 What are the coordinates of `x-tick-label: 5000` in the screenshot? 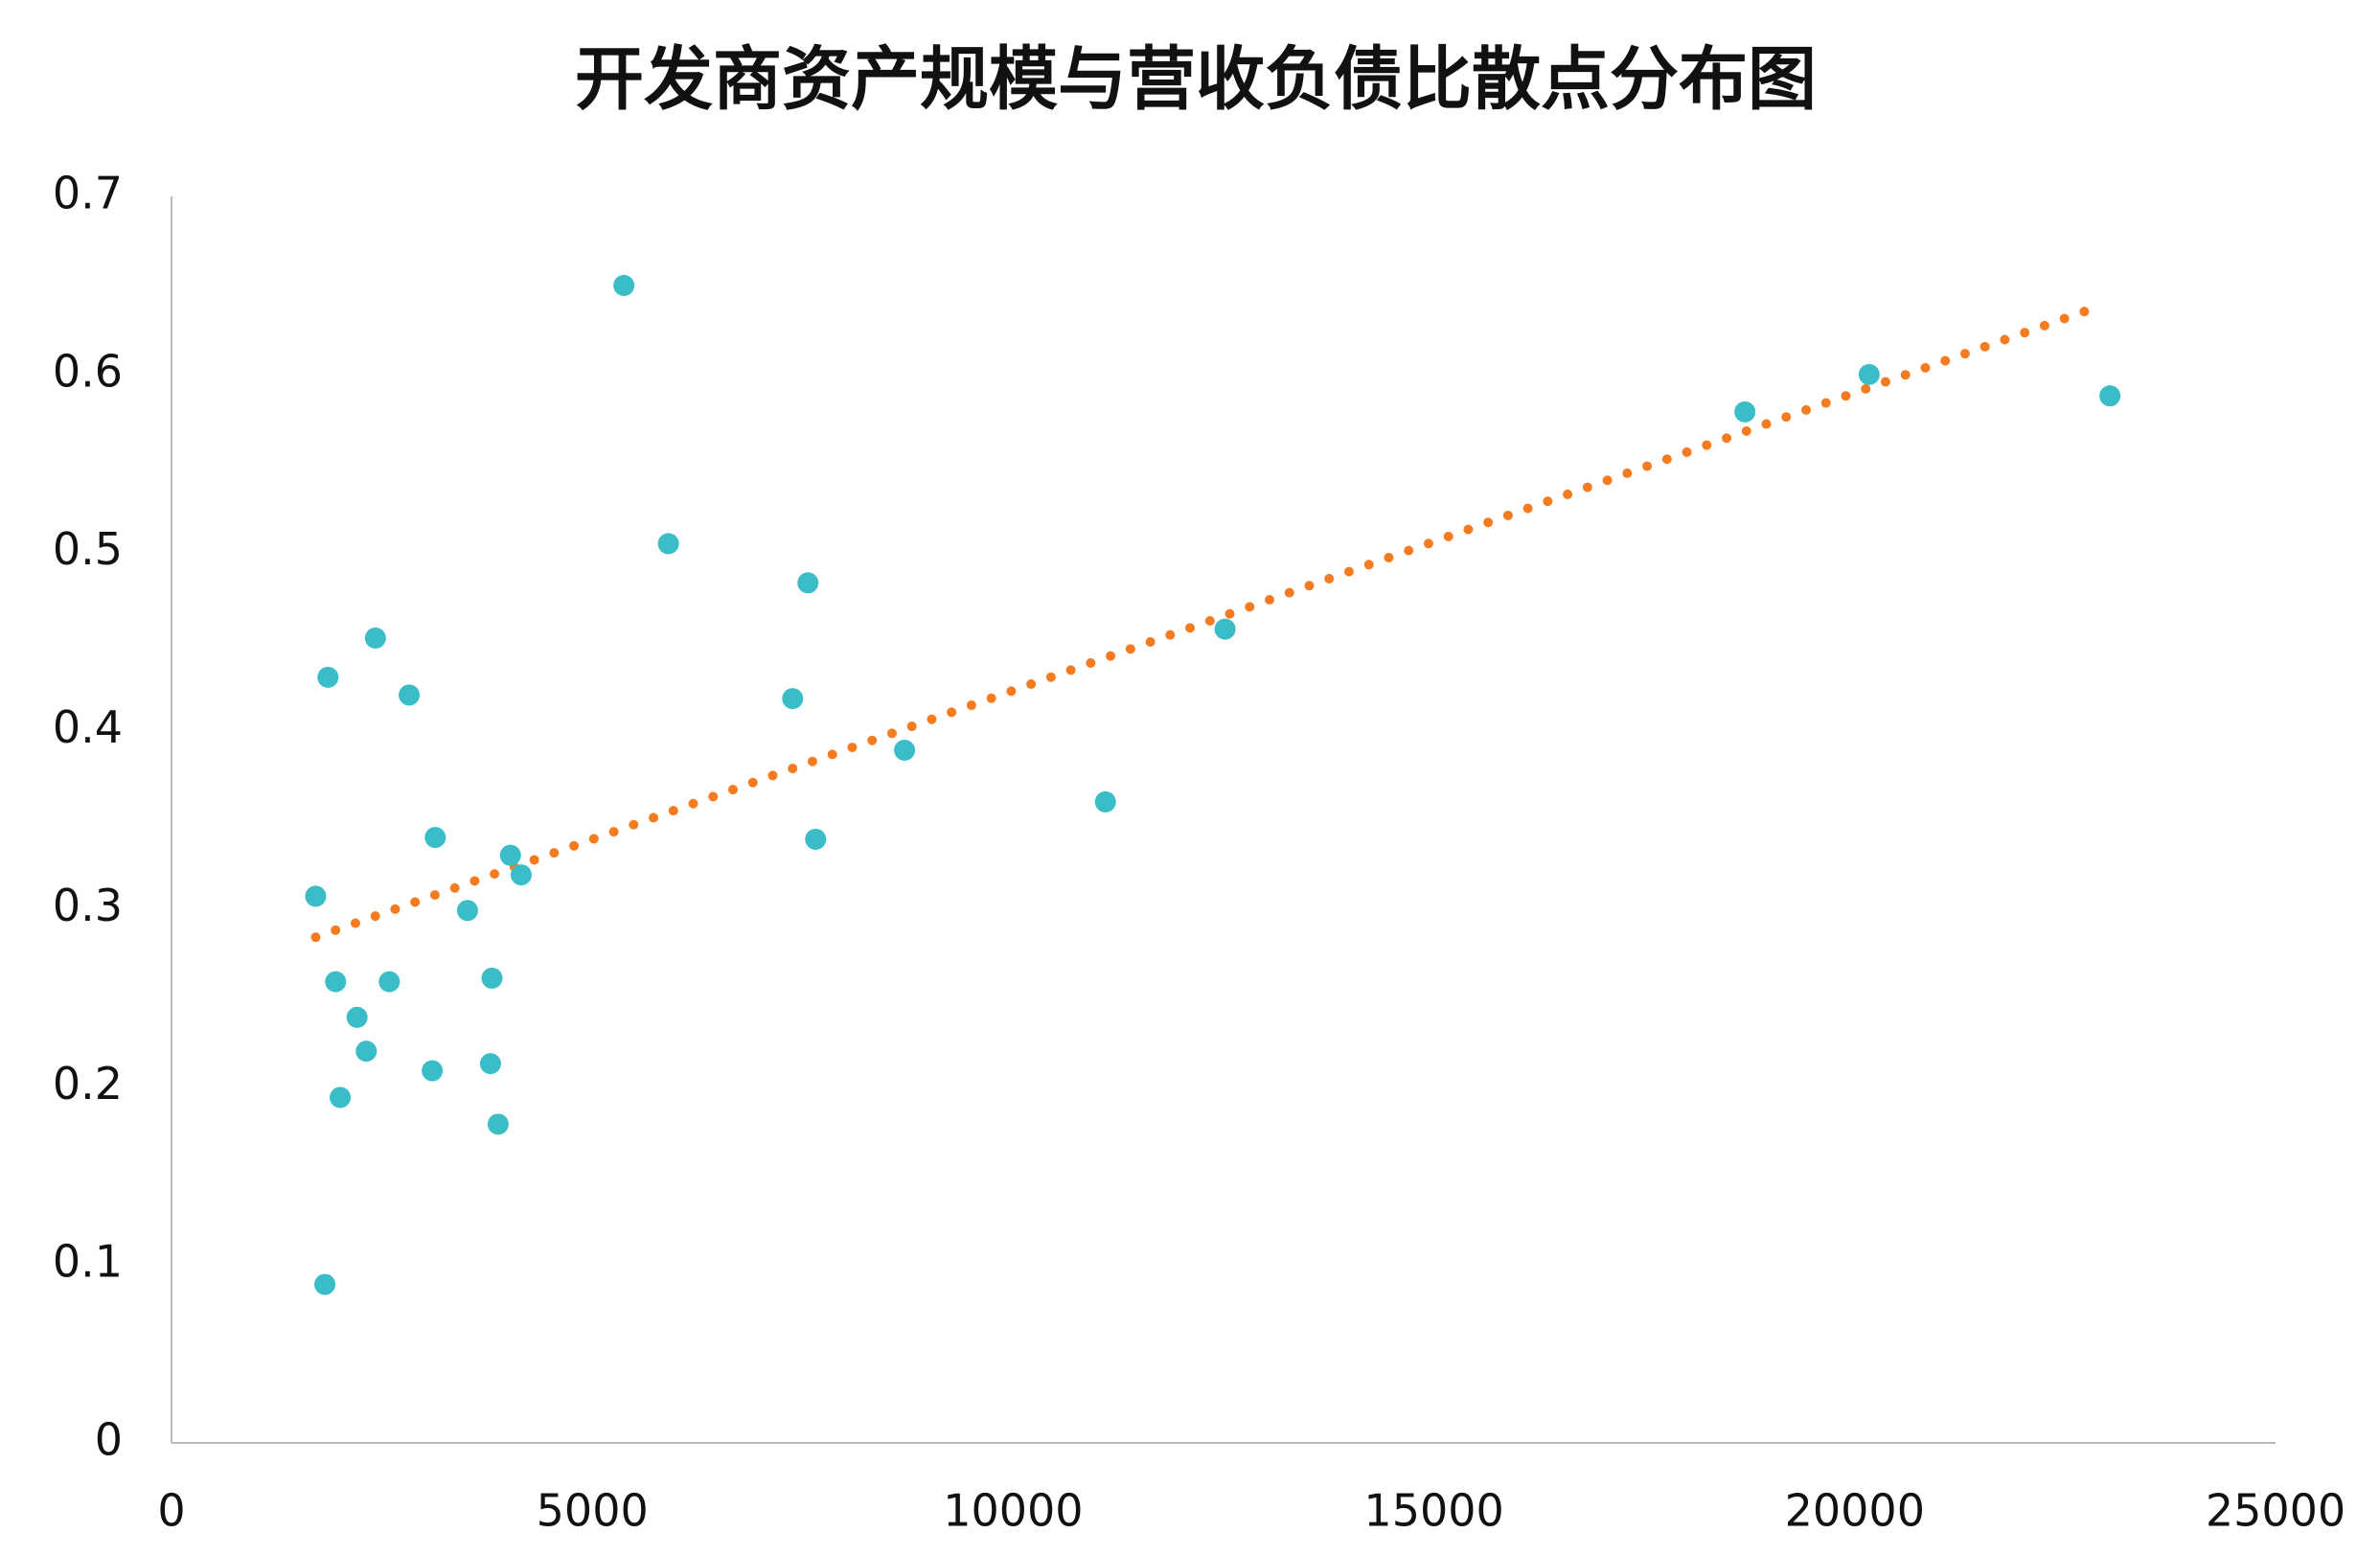 It's located at (593, 1511).